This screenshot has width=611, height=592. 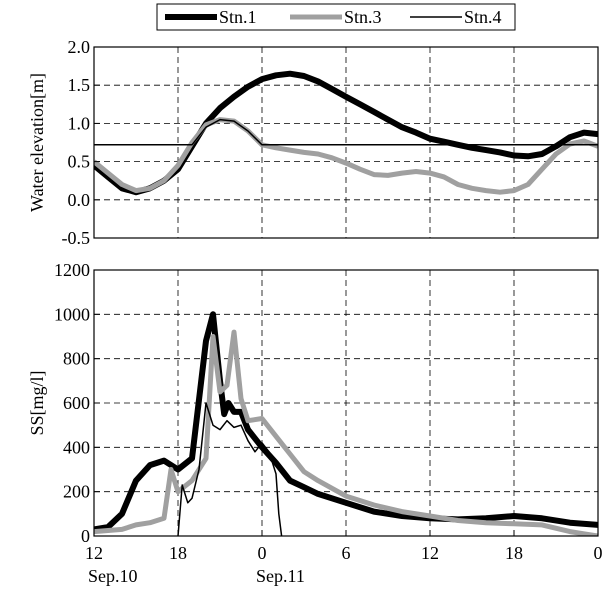 What do you see at coordinates (76, 238) in the screenshot?
I see `y-tick-label: -0.5` at bounding box center [76, 238].